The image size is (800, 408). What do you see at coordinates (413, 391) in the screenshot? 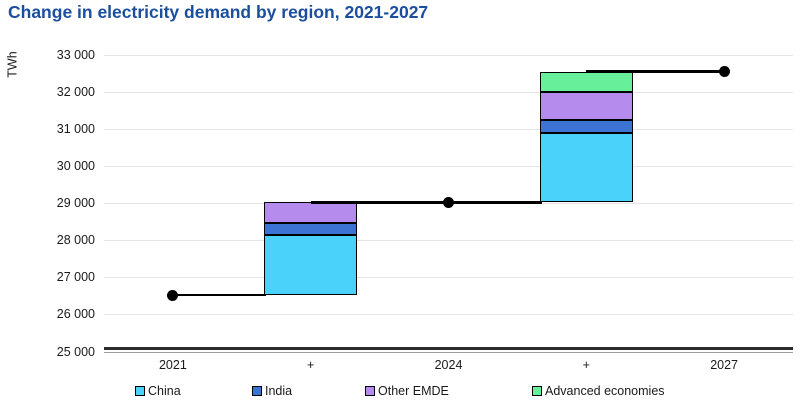
I see `legend-label: Other EMDE` at bounding box center [413, 391].